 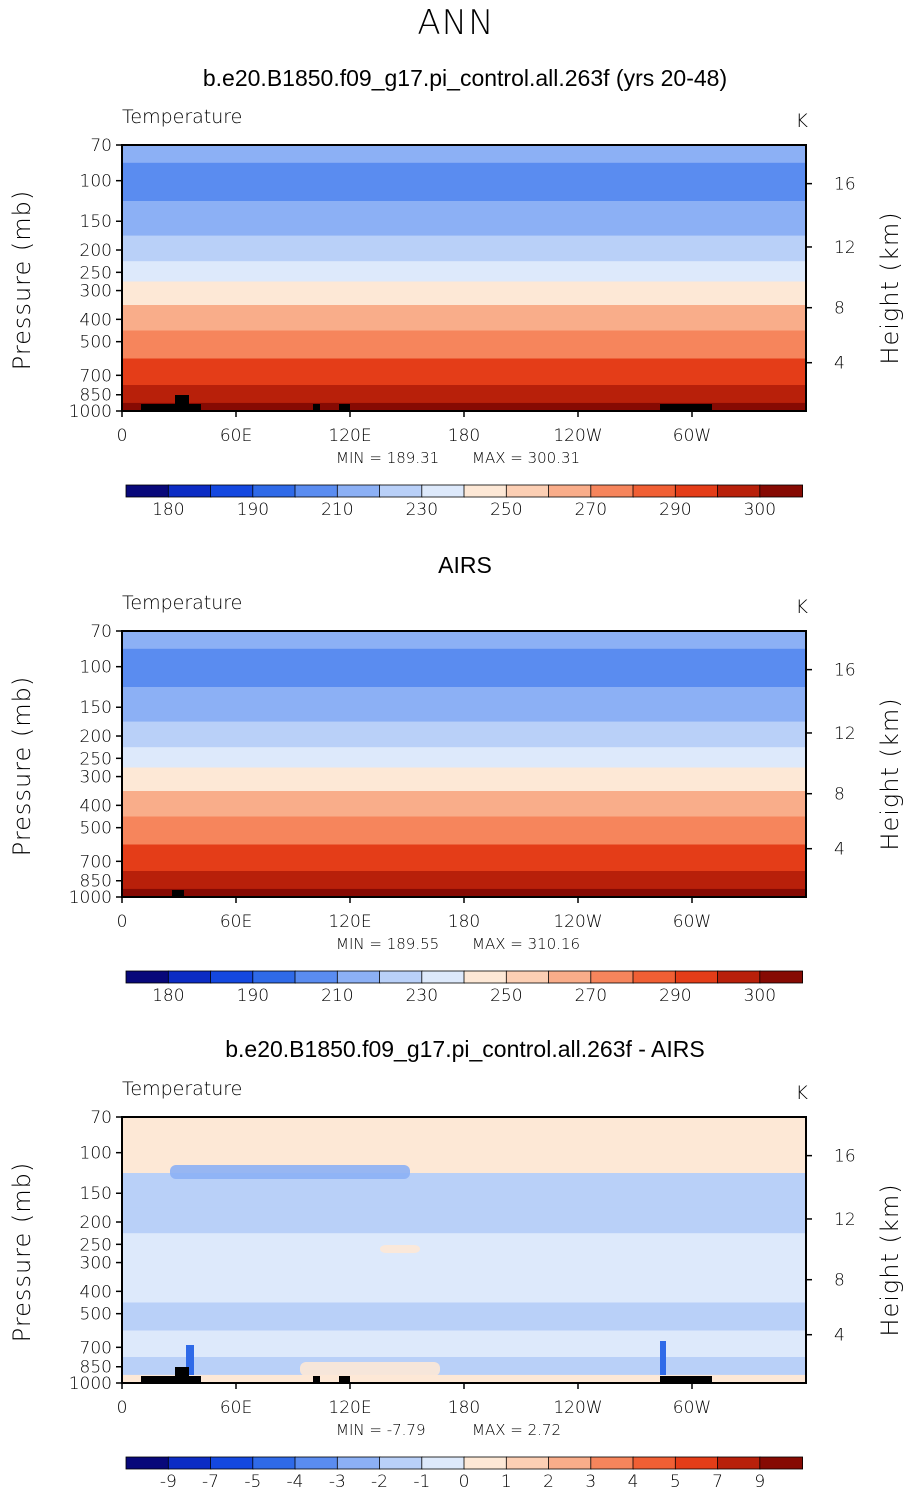 What do you see at coordinates (464, 922) in the screenshot?
I see `x-tick-label: 180` at bounding box center [464, 922].